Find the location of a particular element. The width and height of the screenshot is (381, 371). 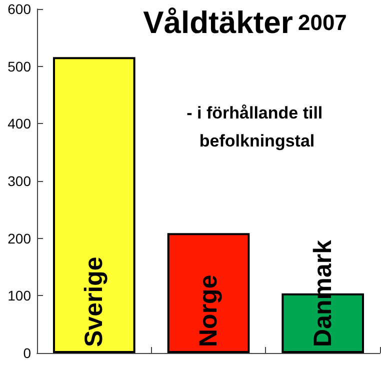

y-tick-label: 400 is located at coordinates (20, 124).